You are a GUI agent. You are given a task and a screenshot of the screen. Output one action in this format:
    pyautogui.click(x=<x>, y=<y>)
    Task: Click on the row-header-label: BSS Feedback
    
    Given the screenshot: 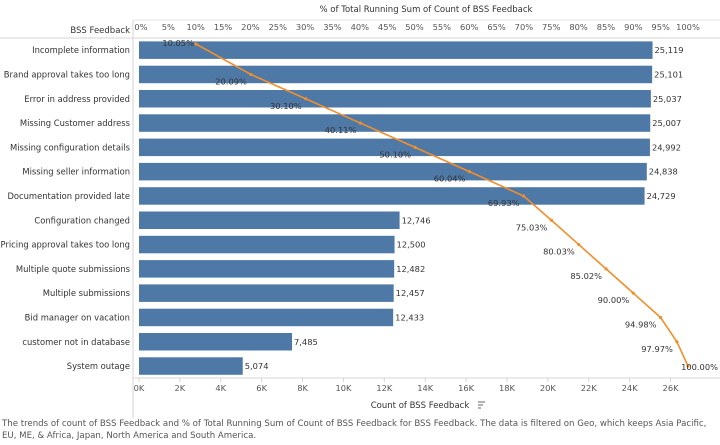 What is the action you would take?
    pyautogui.click(x=100, y=31)
    